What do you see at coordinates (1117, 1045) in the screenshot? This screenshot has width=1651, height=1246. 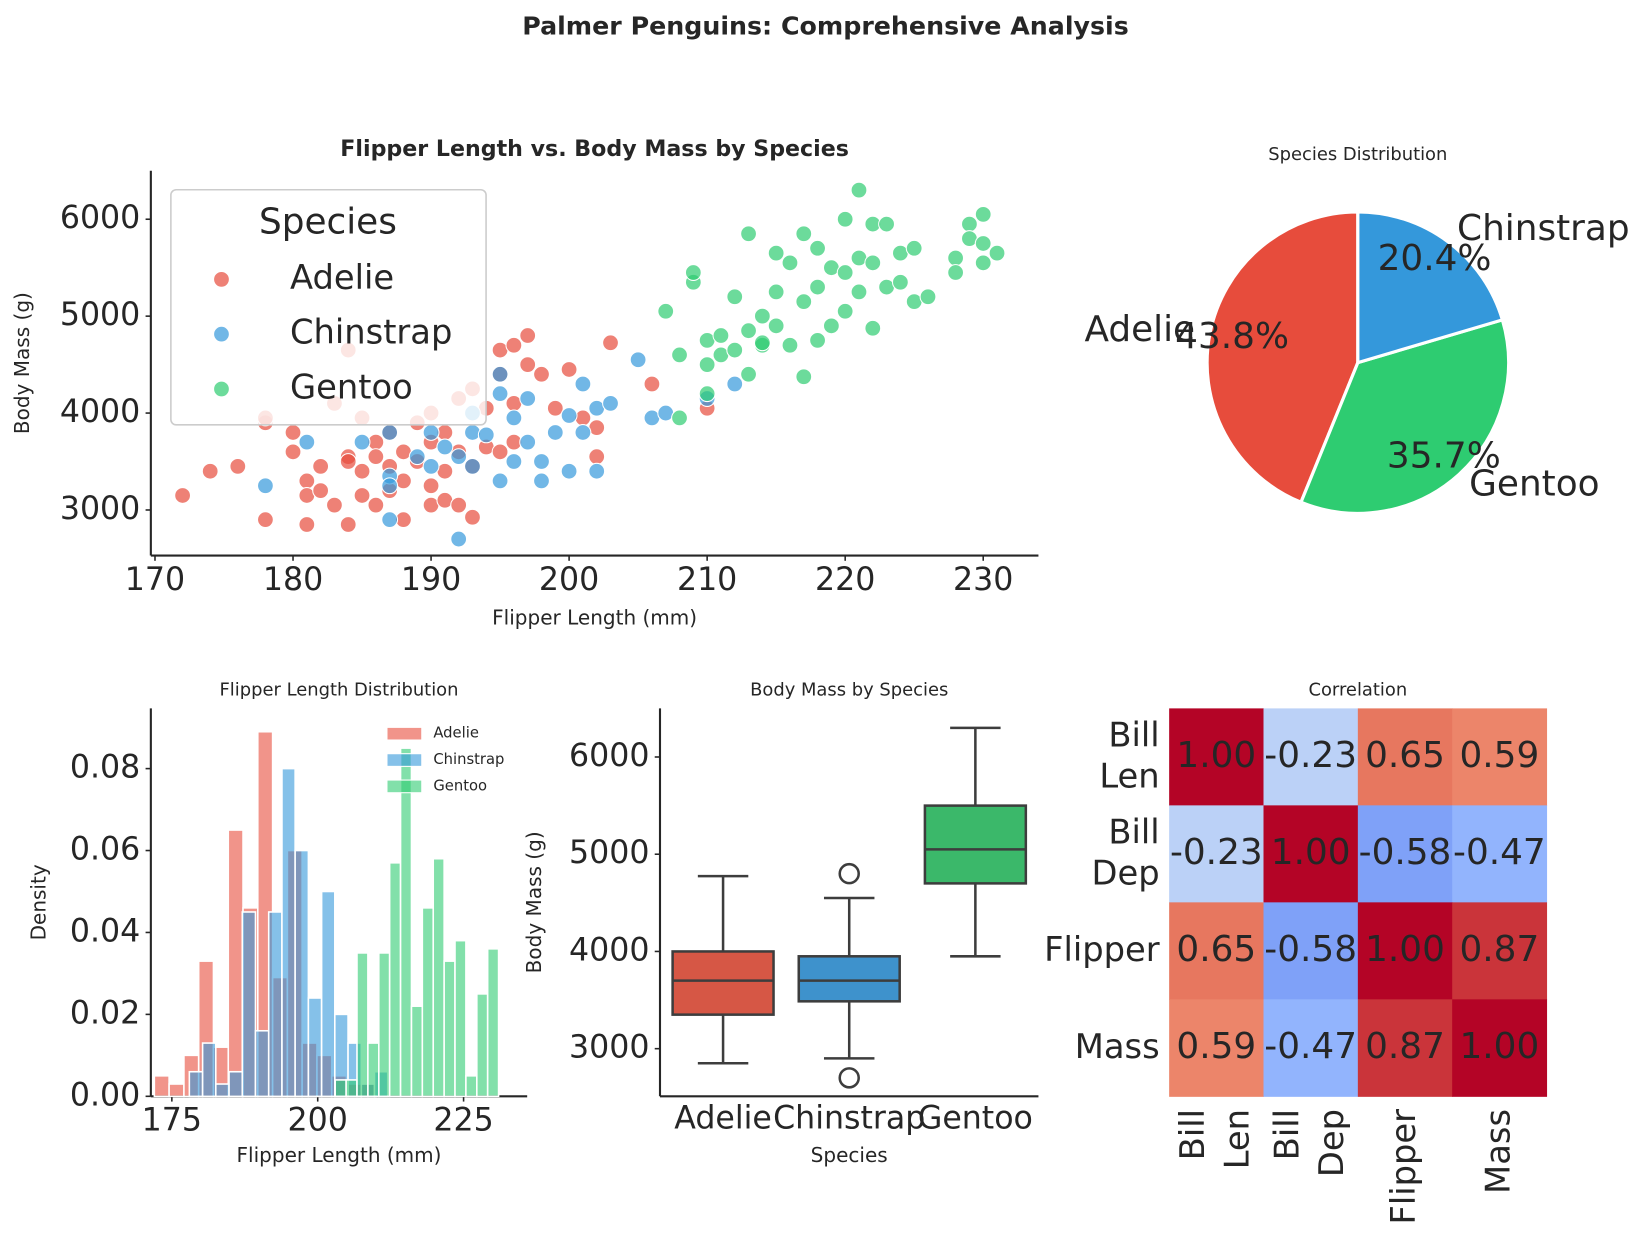 I see `y-tick-label: Mass` at bounding box center [1117, 1045].